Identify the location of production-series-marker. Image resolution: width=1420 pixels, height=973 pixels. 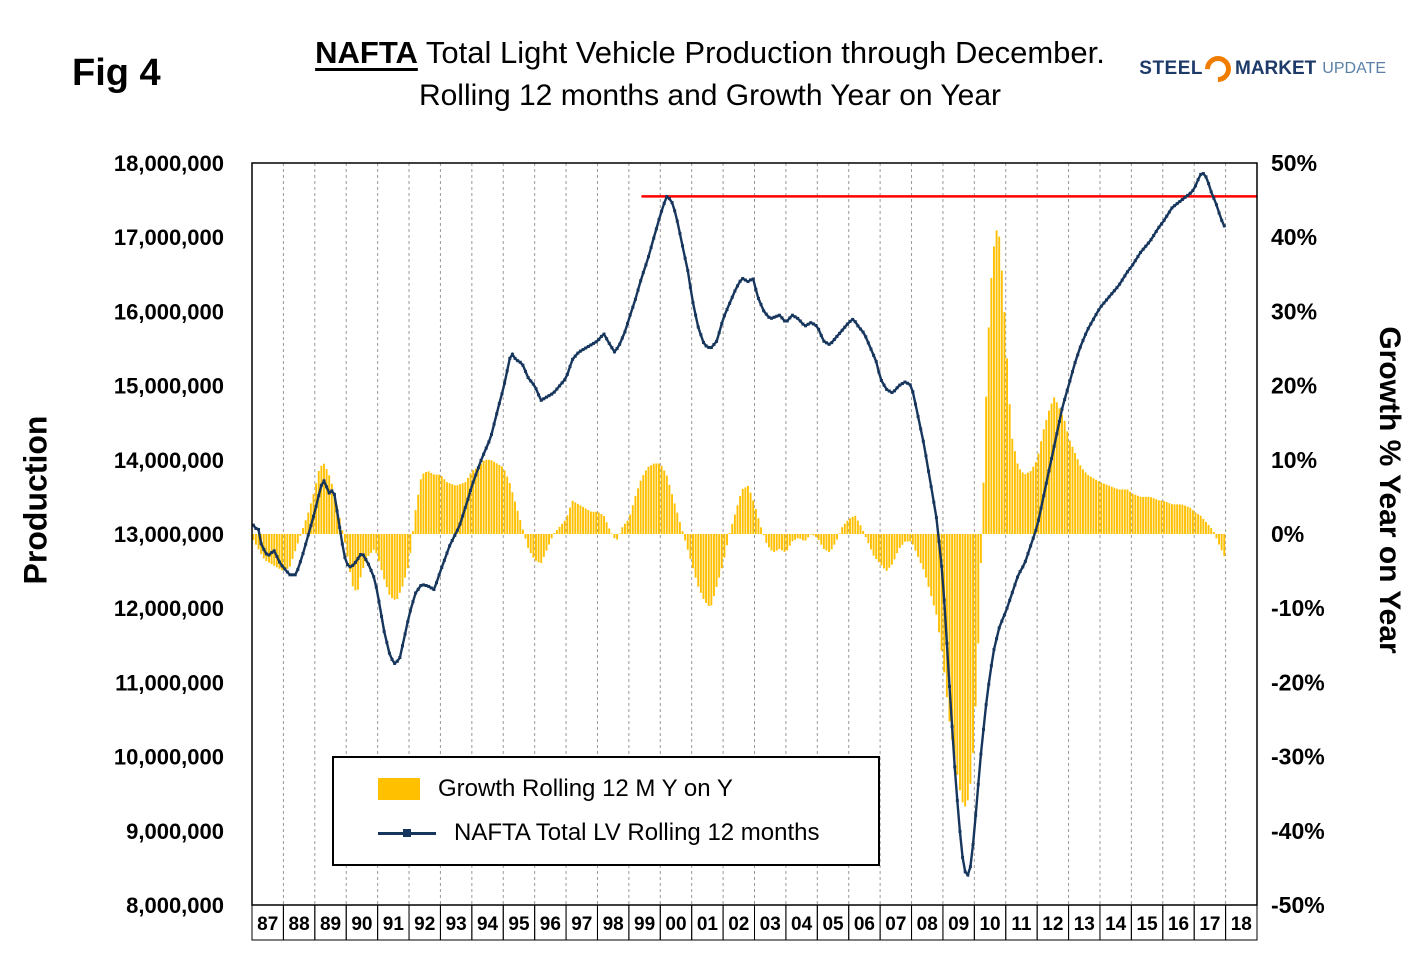
(407, 833).